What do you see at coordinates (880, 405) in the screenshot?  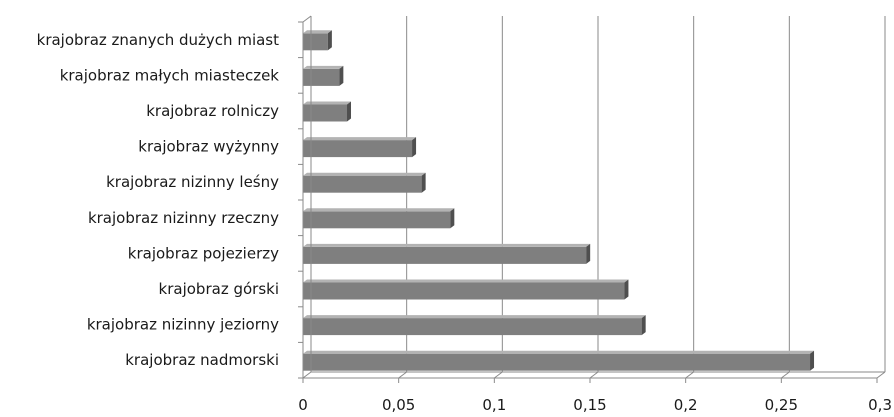 I see `x-tick-label-6: 0,3` at bounding box center [880, 405].